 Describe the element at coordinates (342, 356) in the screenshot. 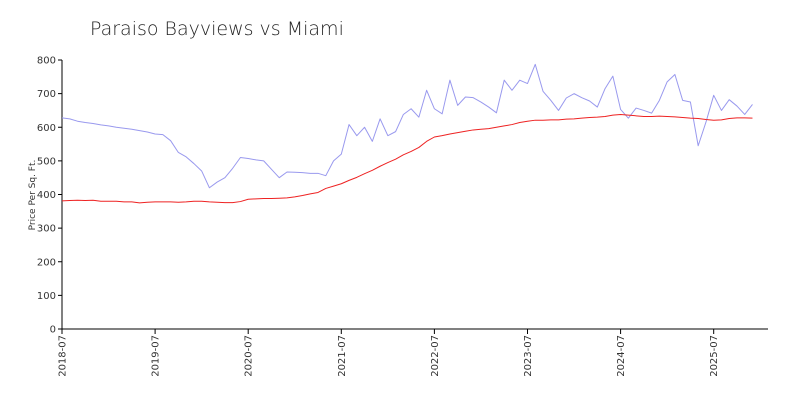

I see `x-tick-label: 2021-07` at that location.